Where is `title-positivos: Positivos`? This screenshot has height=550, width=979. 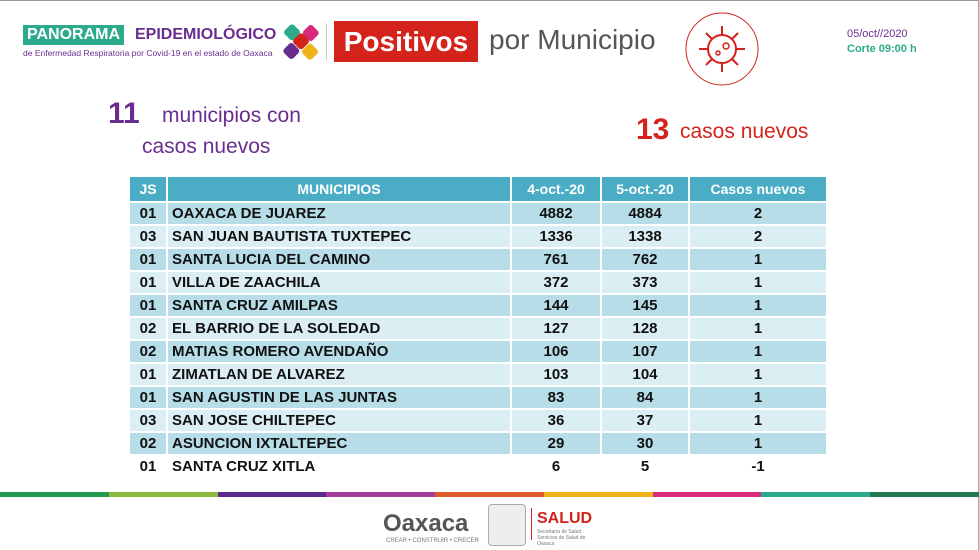
title-positivos: Positivos is located at coordinates (406, 41).